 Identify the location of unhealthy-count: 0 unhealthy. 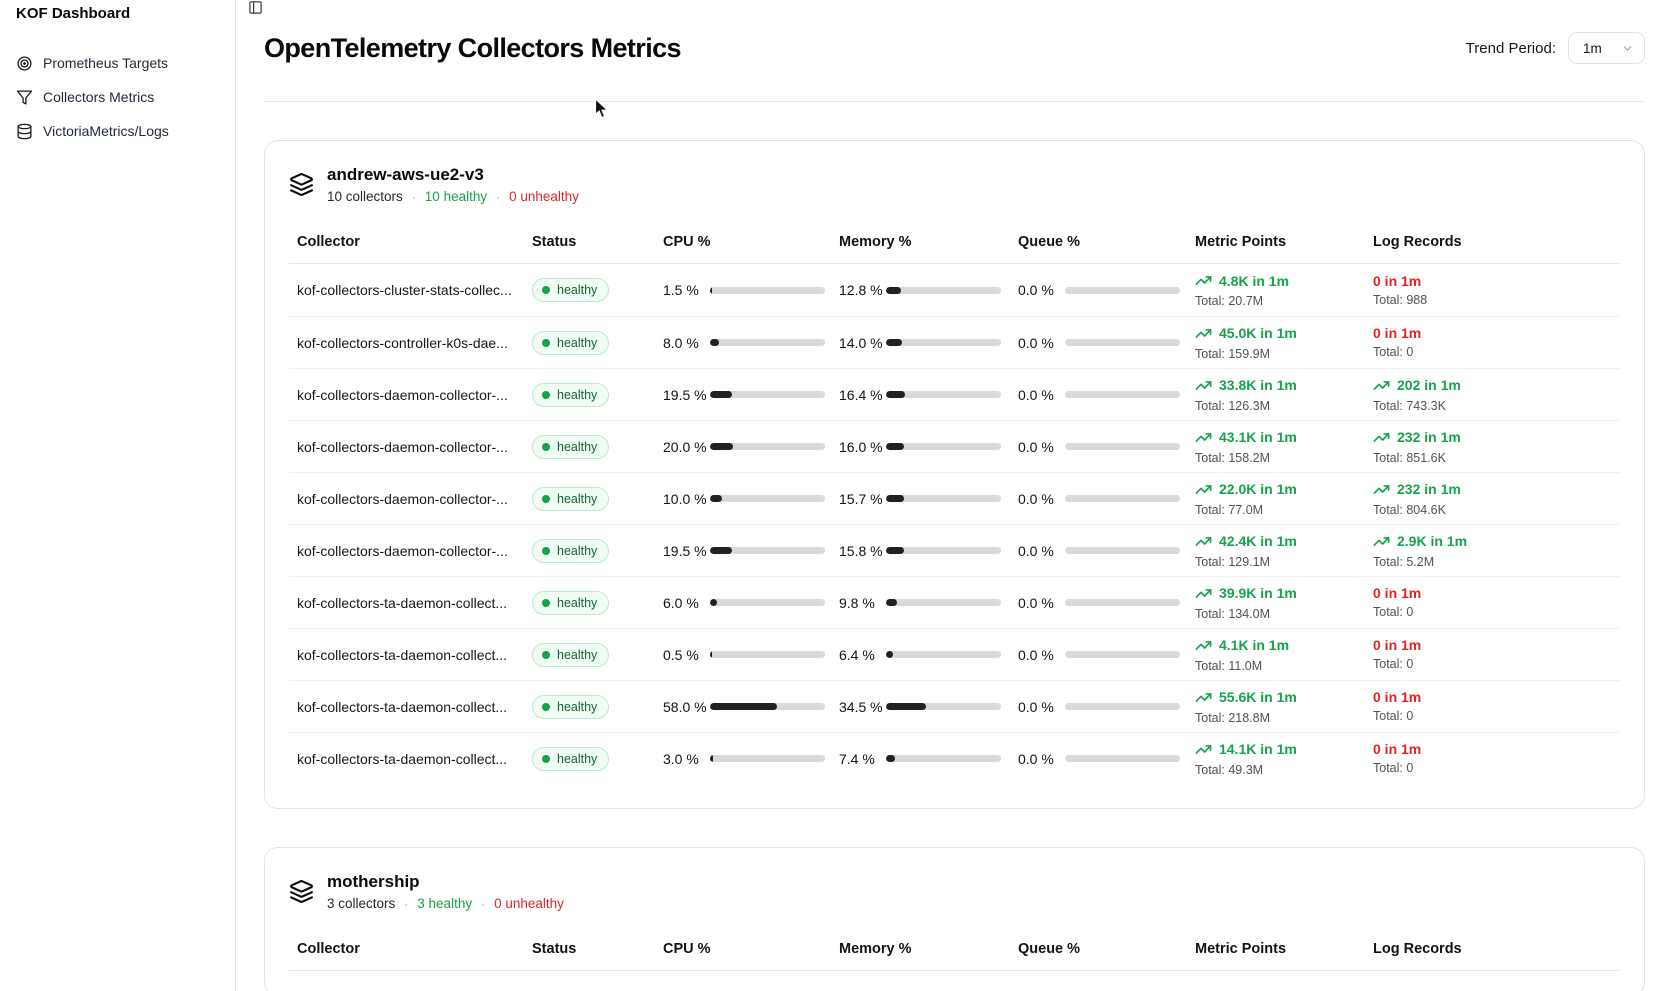
(544, 196).